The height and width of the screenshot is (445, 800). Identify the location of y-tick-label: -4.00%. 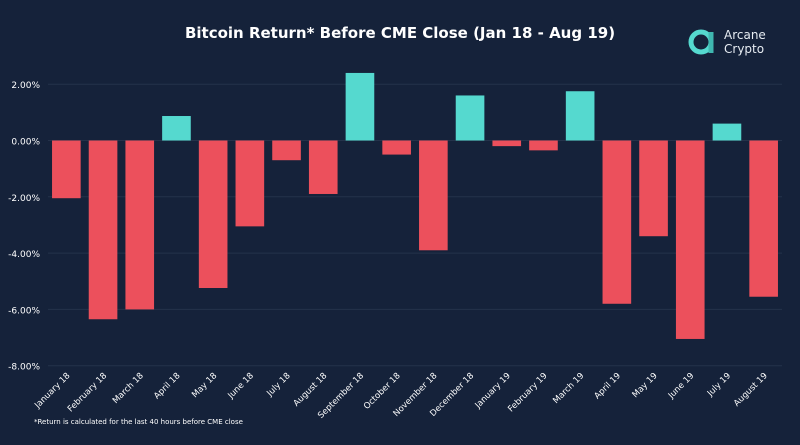
(24, 255).